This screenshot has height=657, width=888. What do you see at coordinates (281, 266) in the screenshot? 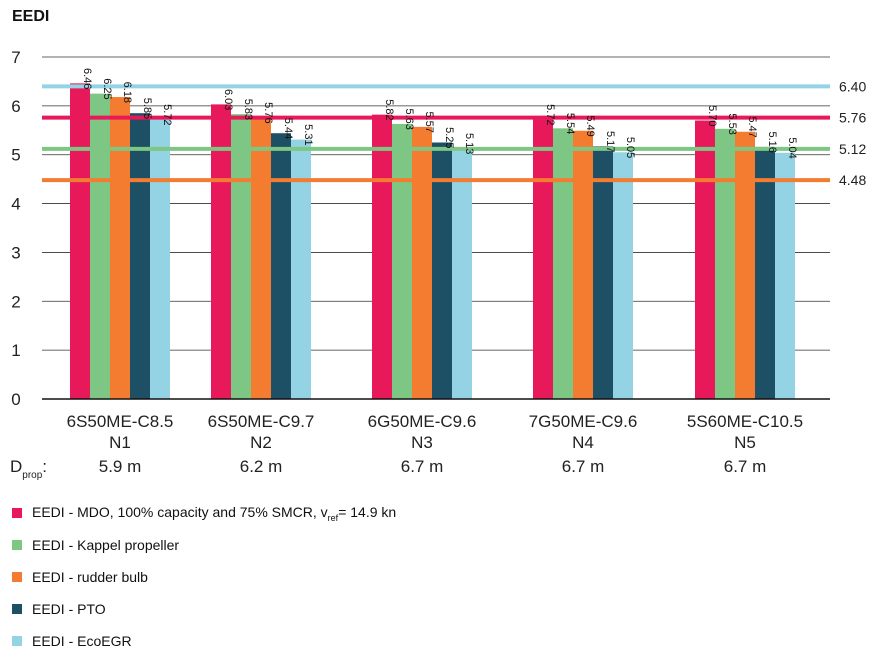
I see `bar-series4-N2` at bounding box center [281, 266].